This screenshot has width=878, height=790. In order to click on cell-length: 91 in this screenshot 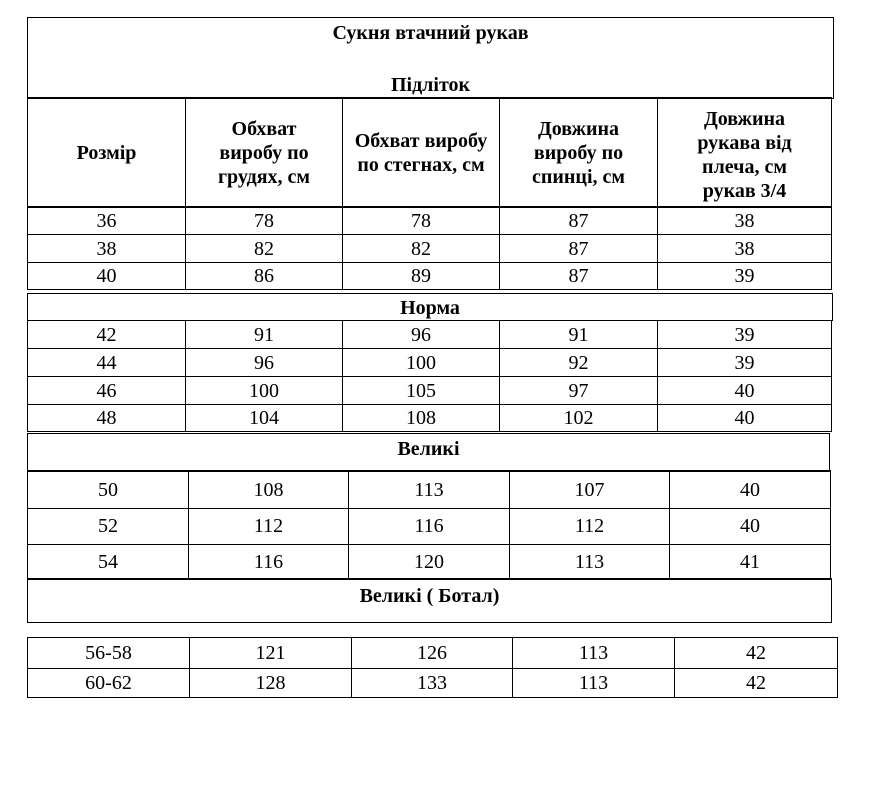, I will do `click(578, 334)`.